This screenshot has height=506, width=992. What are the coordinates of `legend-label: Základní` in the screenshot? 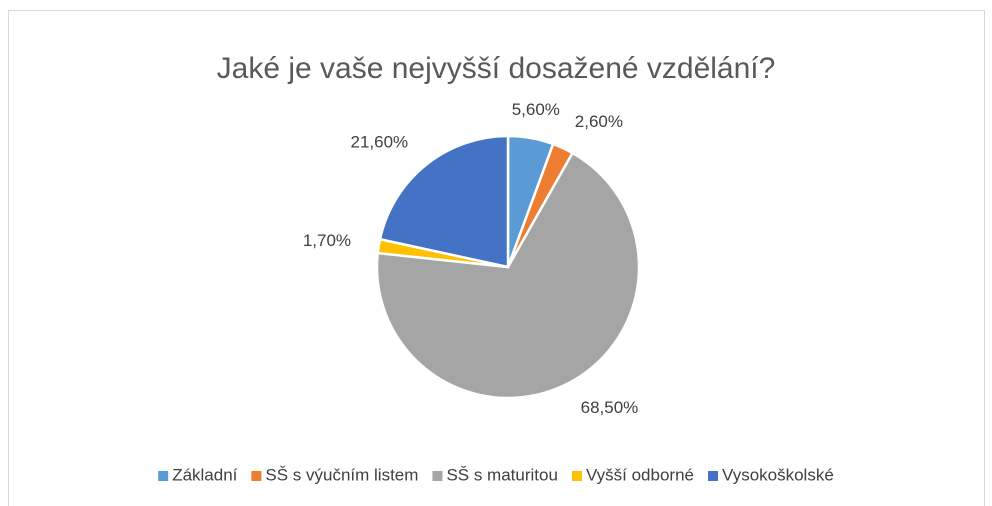 It's located at (204, 474).